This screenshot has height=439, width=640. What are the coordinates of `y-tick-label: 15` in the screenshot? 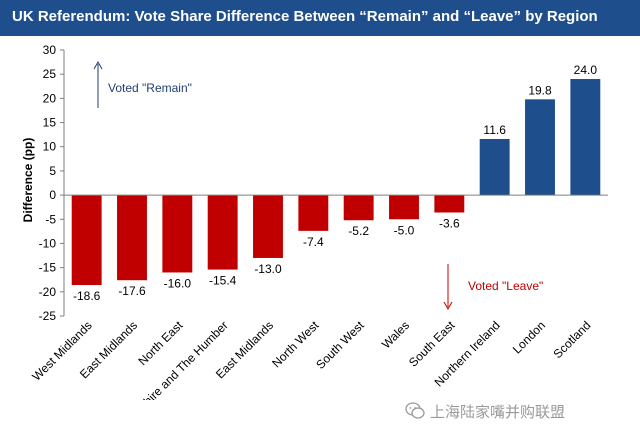 It's located at (50, 123).